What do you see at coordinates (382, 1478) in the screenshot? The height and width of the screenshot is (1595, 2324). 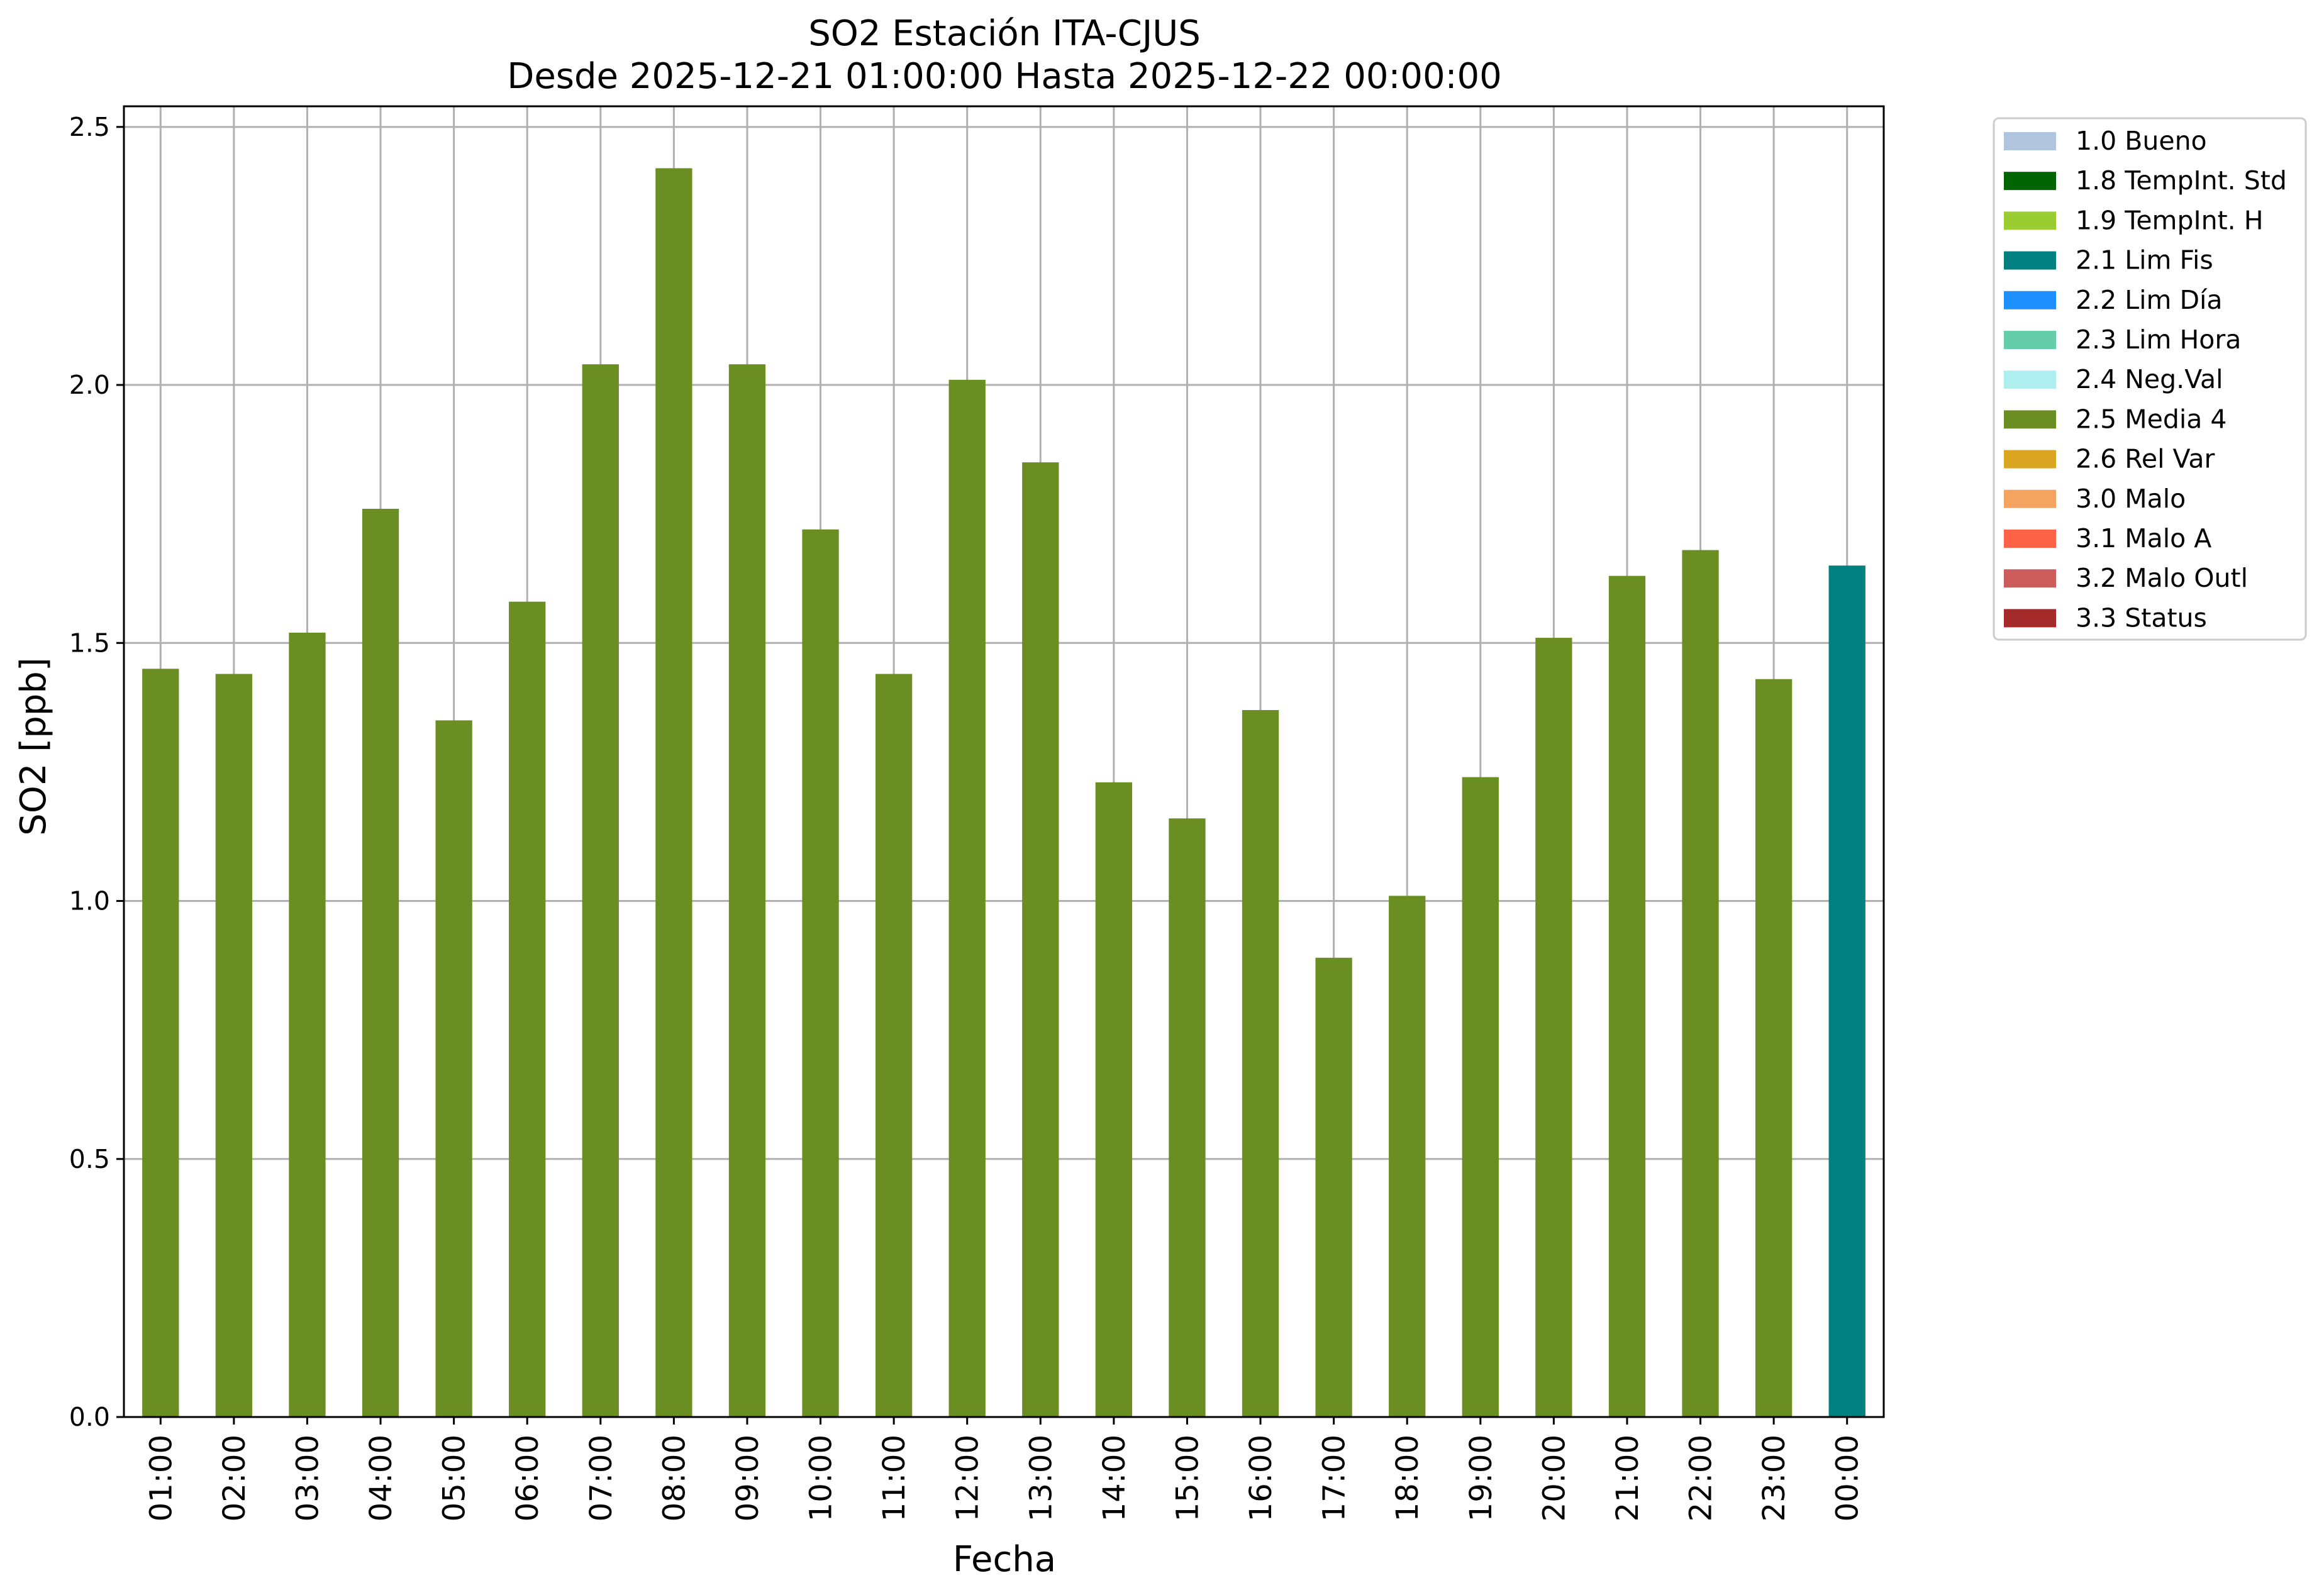 I see `x-tick-label: 04:00` at bounding box center [382, 1478].